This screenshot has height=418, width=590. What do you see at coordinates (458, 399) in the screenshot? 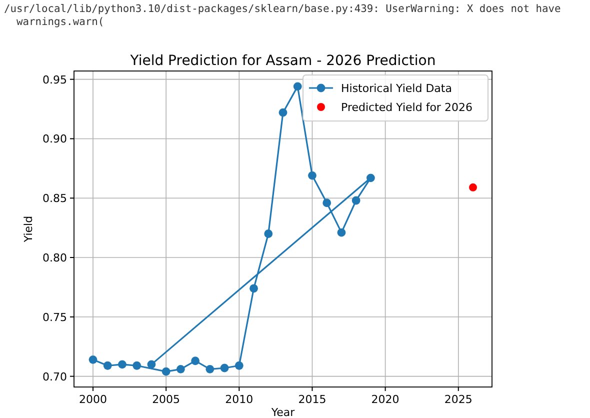
I see `x-tick-label: 2025` at bounding box center [458, 399].